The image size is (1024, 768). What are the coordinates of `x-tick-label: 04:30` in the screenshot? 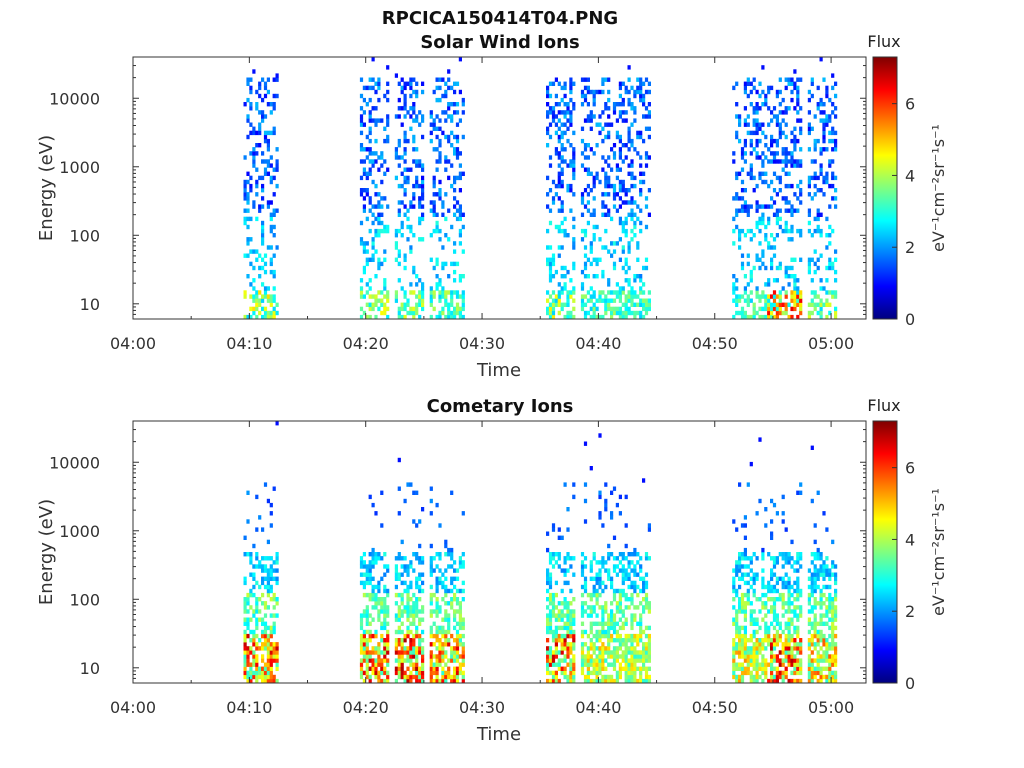 It's located at (482, 707).